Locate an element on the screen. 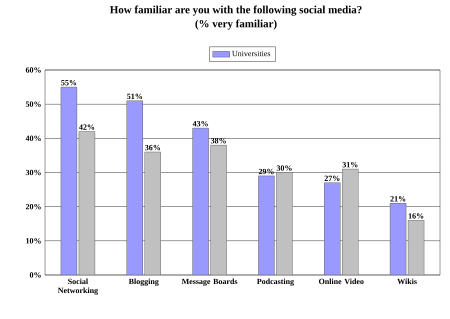 The image size is (450, 319). chart-title: How familiar are you with the following social media? is located at coordinates (236, 11).